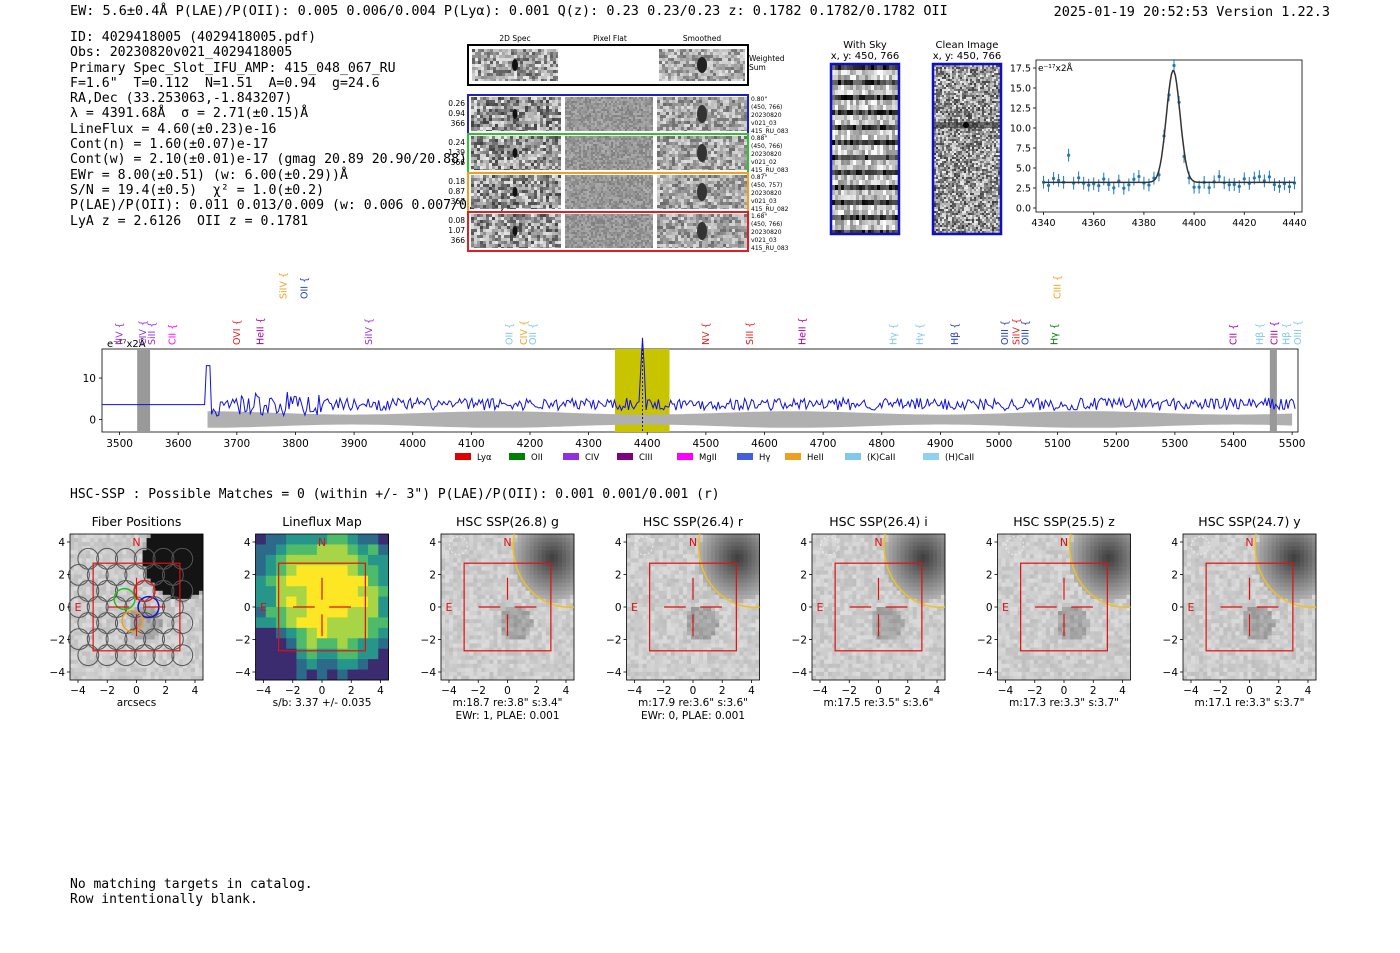 The width and height of the screenshot is (1400, 953). I want to click on image-xtick-label: −4, so click(264, 691).